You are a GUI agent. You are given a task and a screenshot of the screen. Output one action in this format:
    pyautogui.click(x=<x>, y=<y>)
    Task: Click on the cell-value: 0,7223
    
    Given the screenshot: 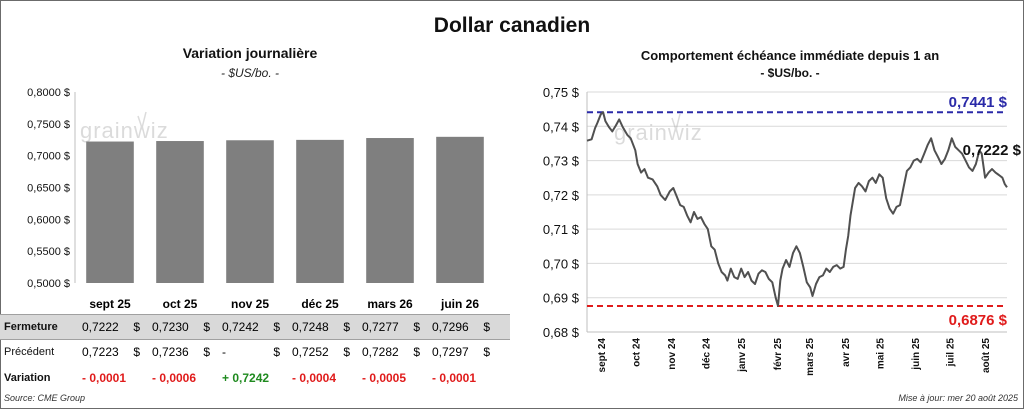 What is the action you would take?
    pyautogui.click(x=100, y=352)
    